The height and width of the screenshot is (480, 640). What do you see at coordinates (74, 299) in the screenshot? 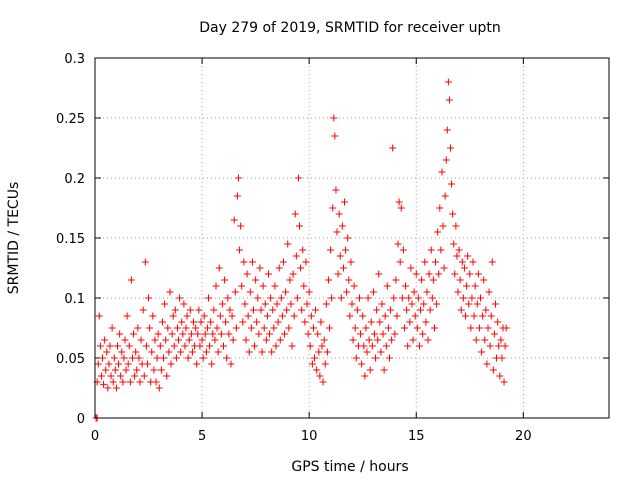
I see `y-tick-label: 0.1` at bounding box center [74, 299].